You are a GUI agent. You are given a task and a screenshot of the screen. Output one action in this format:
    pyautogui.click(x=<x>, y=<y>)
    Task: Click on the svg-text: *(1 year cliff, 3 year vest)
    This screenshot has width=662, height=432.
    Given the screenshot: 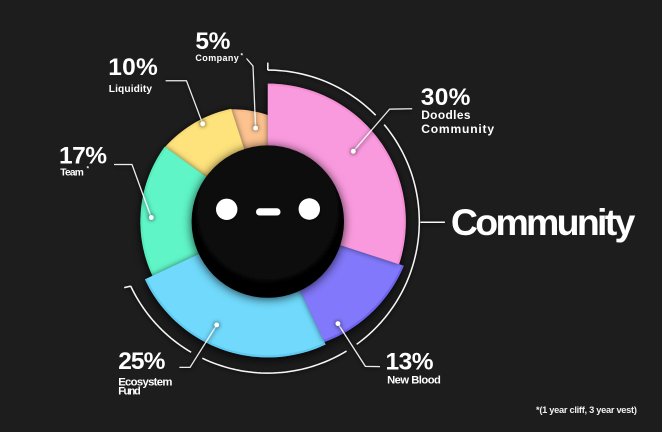 What is the action you would take?
    pyautogui.click(x=586, y=410)
    